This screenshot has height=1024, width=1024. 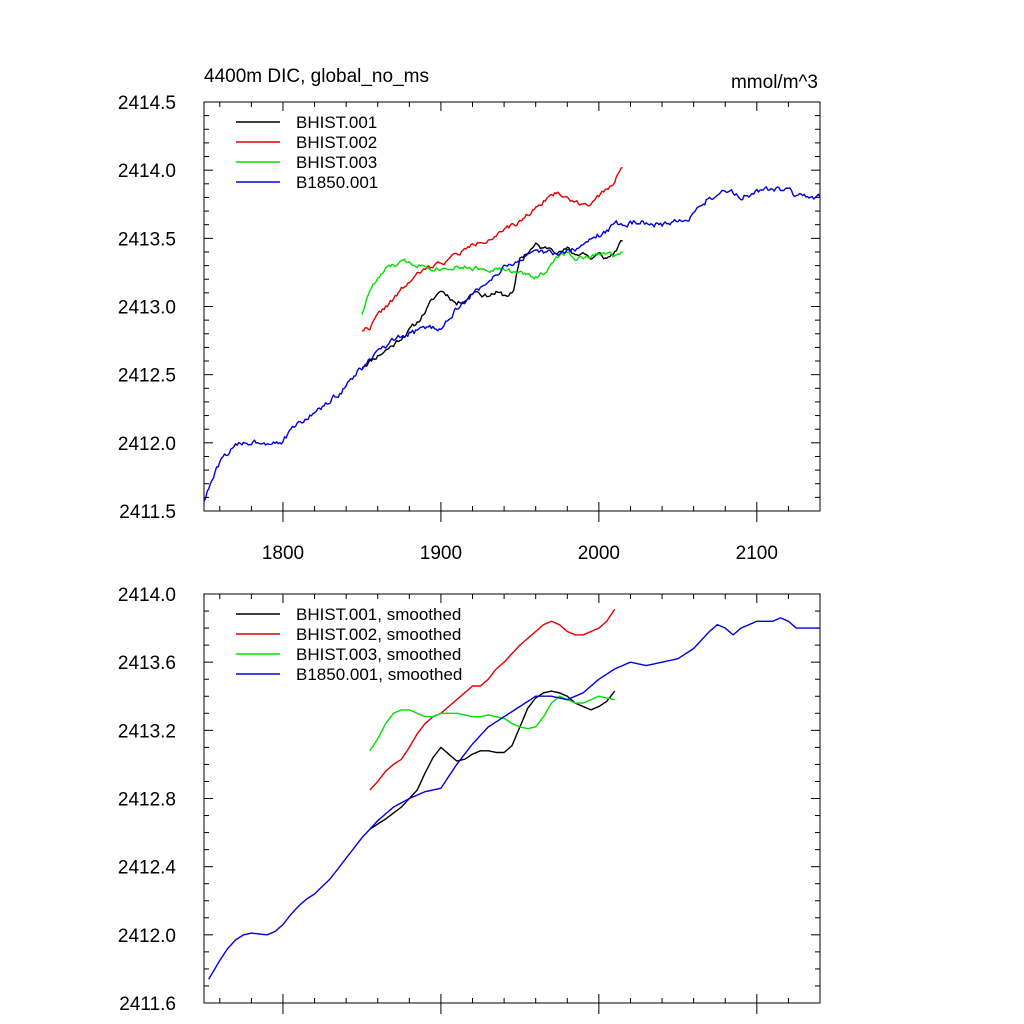 I want to click on y-tick-label: 2413.6, so click(x=147, y=663).